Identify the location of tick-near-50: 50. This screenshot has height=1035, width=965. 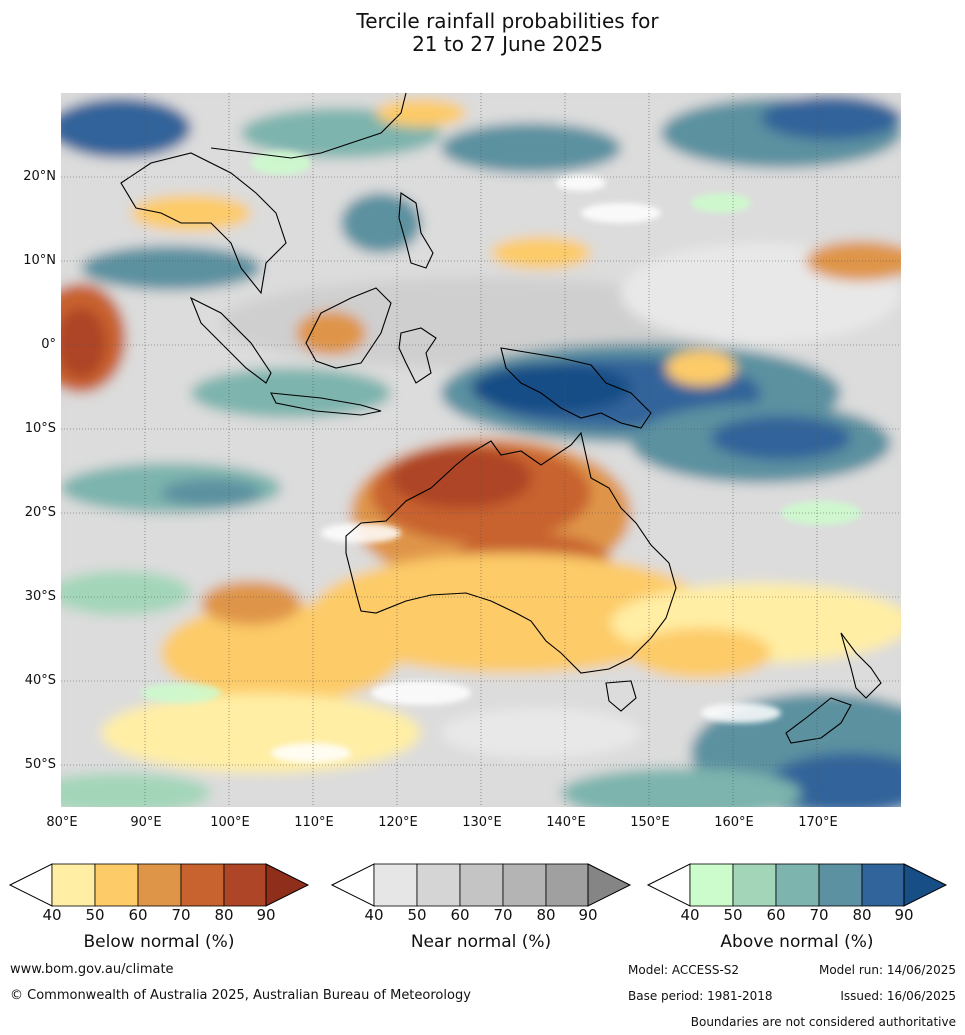
(417, 915).